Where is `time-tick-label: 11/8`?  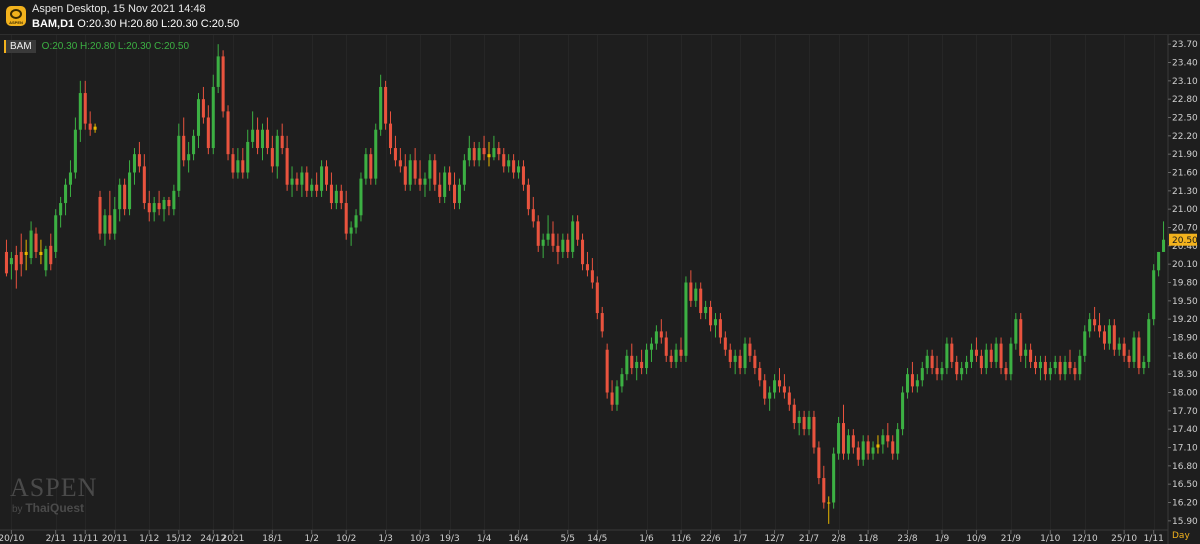
time-tick-label: 11/8 is located at coordinates (868, 539).